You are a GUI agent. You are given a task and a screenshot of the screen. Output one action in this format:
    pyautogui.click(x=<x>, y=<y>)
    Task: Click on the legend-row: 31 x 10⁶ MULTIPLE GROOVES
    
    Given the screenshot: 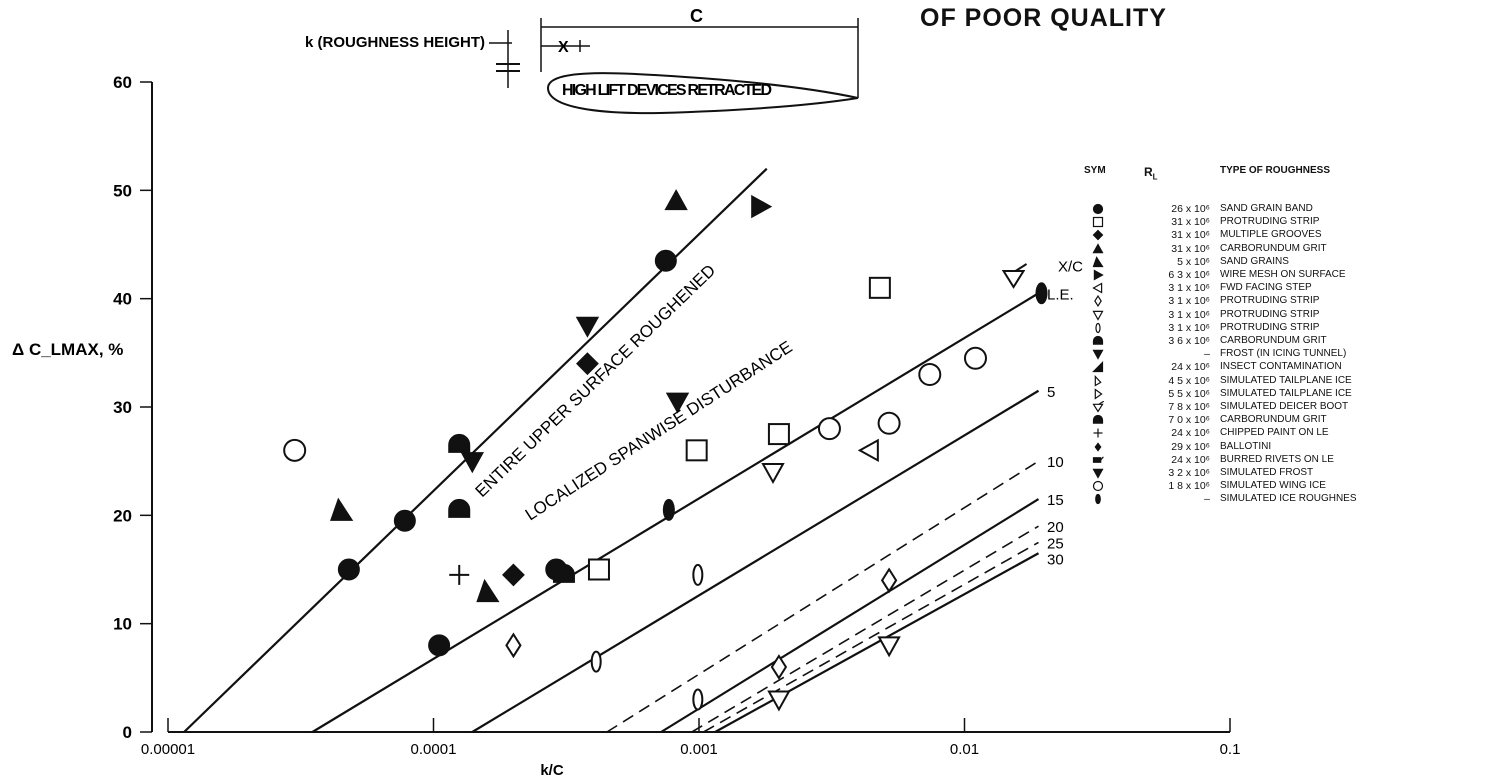 What is the action you would take?
    pyautogui.click(x=1292, y=235)
    